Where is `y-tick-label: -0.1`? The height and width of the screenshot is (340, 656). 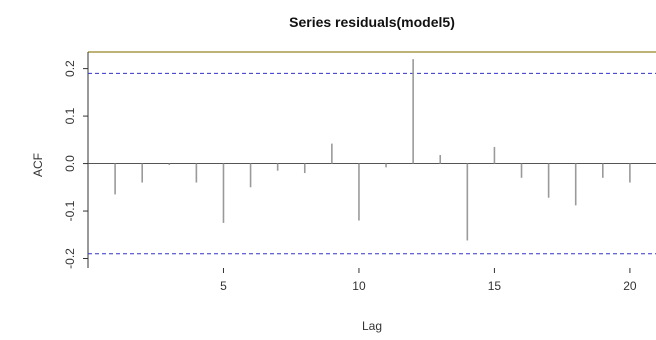 y-tick-label: -0.1 is located at coordinates (70, 210).